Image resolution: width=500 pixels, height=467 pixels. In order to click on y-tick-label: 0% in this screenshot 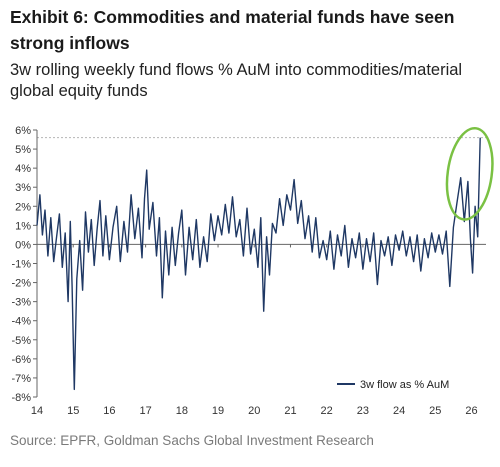, I will do `click(23, 245)`.